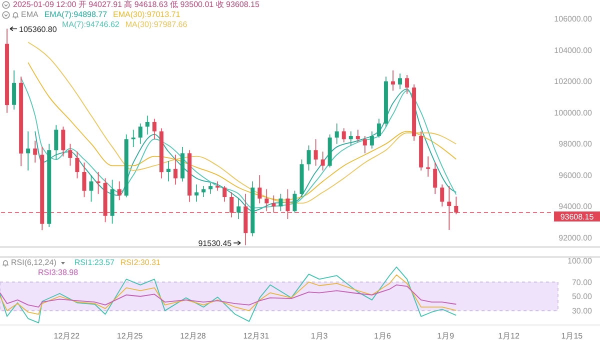 The image size is (600, 343). What do you see at coordinates (256, 336) in the screenshot?
I see `x-tick-label: 12月31` at bounding box center [256, 336].